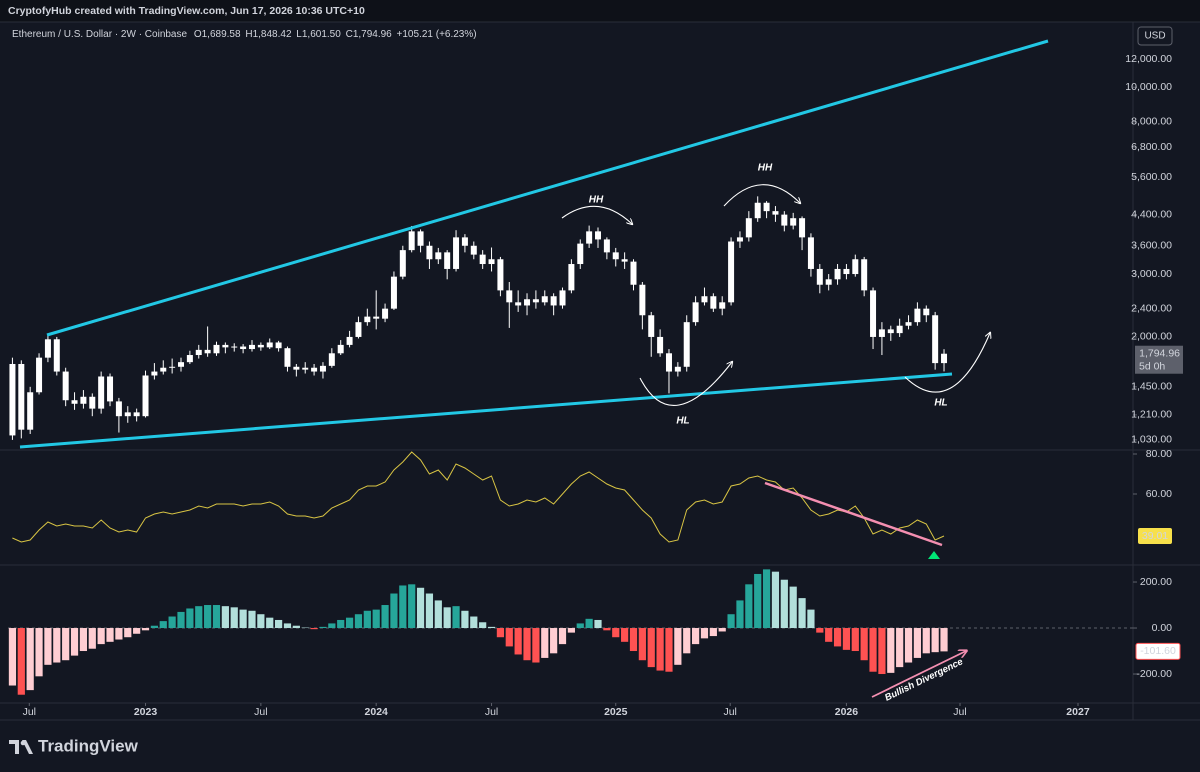 Image resolution: width=1200 pixels, height=772 pixels. Describe the element at coordinates (1151, 274) in the screenshot. I see `y-tick-label: 3,000.00` at that location.